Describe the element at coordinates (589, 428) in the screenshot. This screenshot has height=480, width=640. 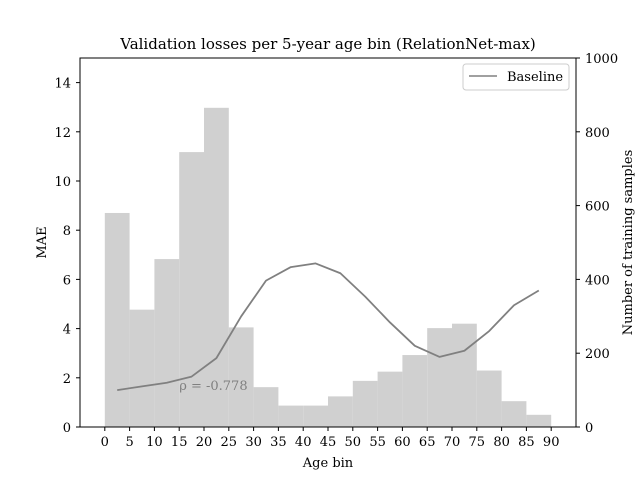
I see `right-y-tick-label: 0` at that location.